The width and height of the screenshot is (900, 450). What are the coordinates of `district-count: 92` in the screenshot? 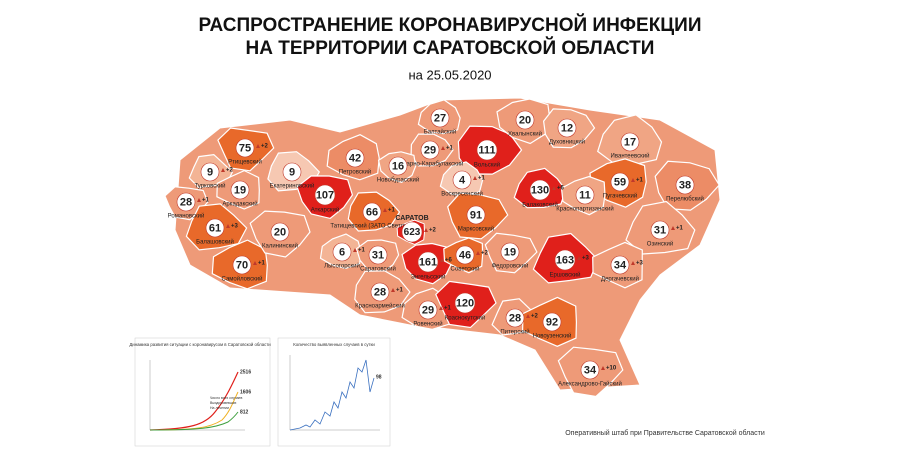 It's located at (552, 322).